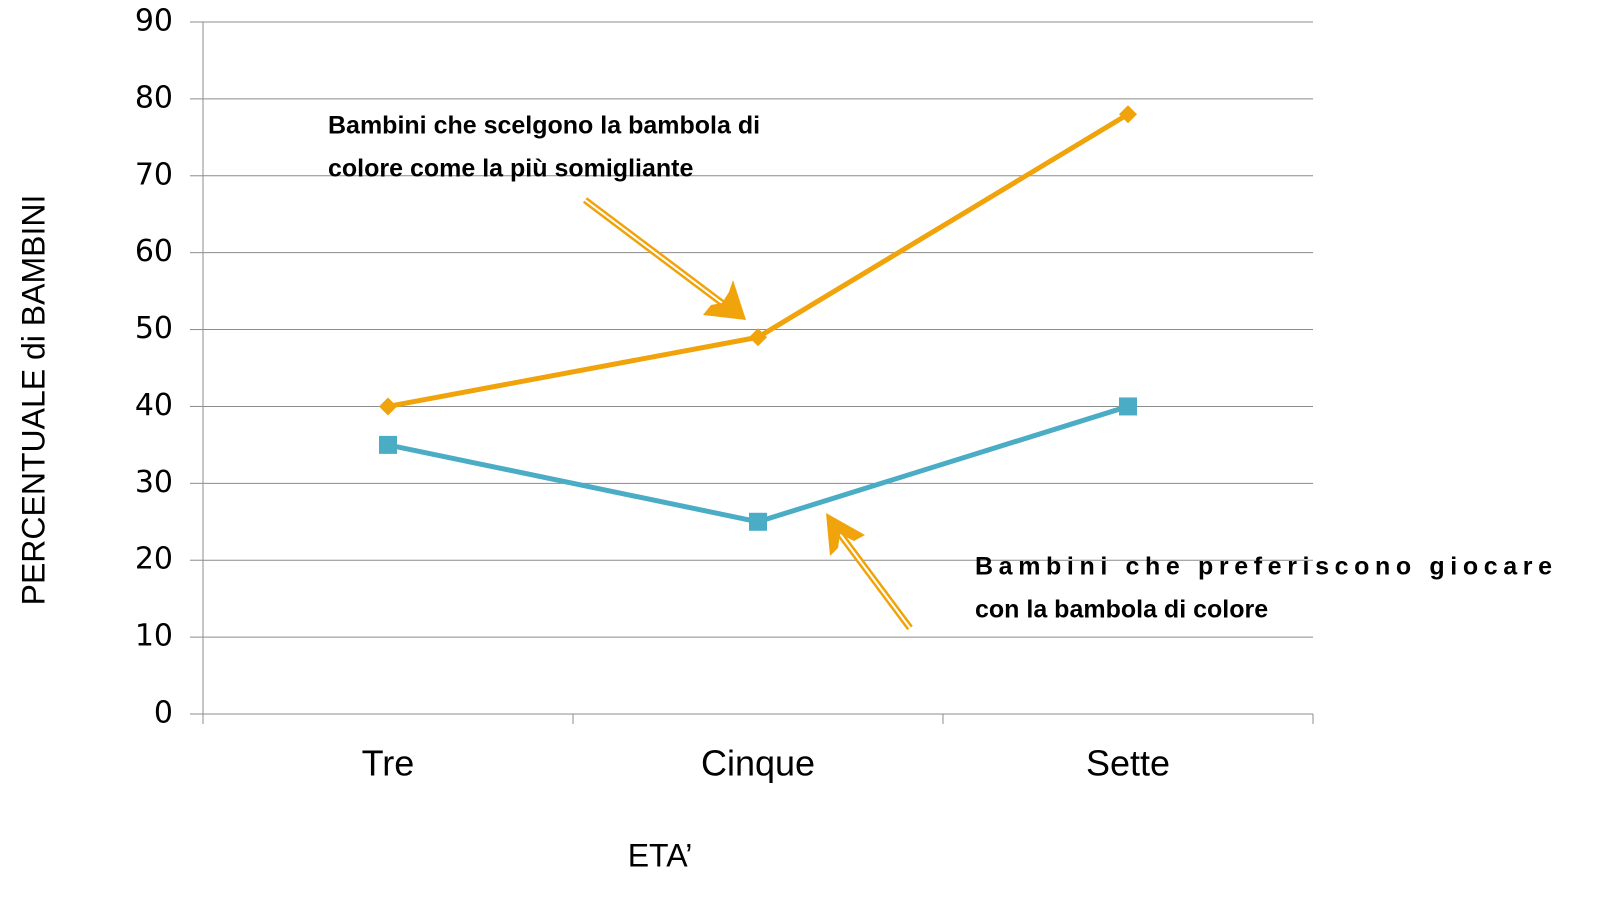 Image resolution: width=1610 pixels, height=898 pixels. What do you see at coordinates (154, 97) in the screenshot?
I see `y-tick-label: 80` at bounding box center [154, 97].